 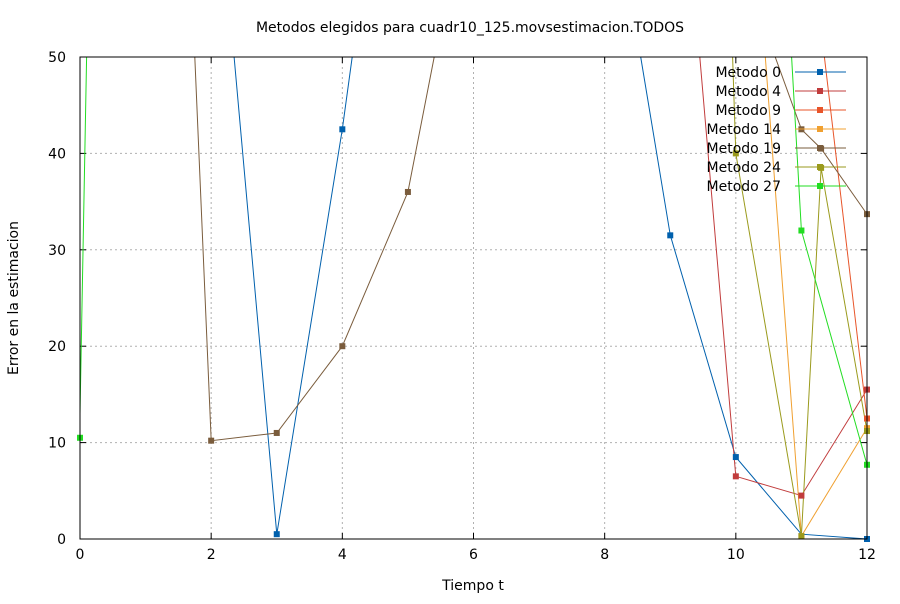 I want to click on x-tick-label: 2, so click(x=211, y=555).